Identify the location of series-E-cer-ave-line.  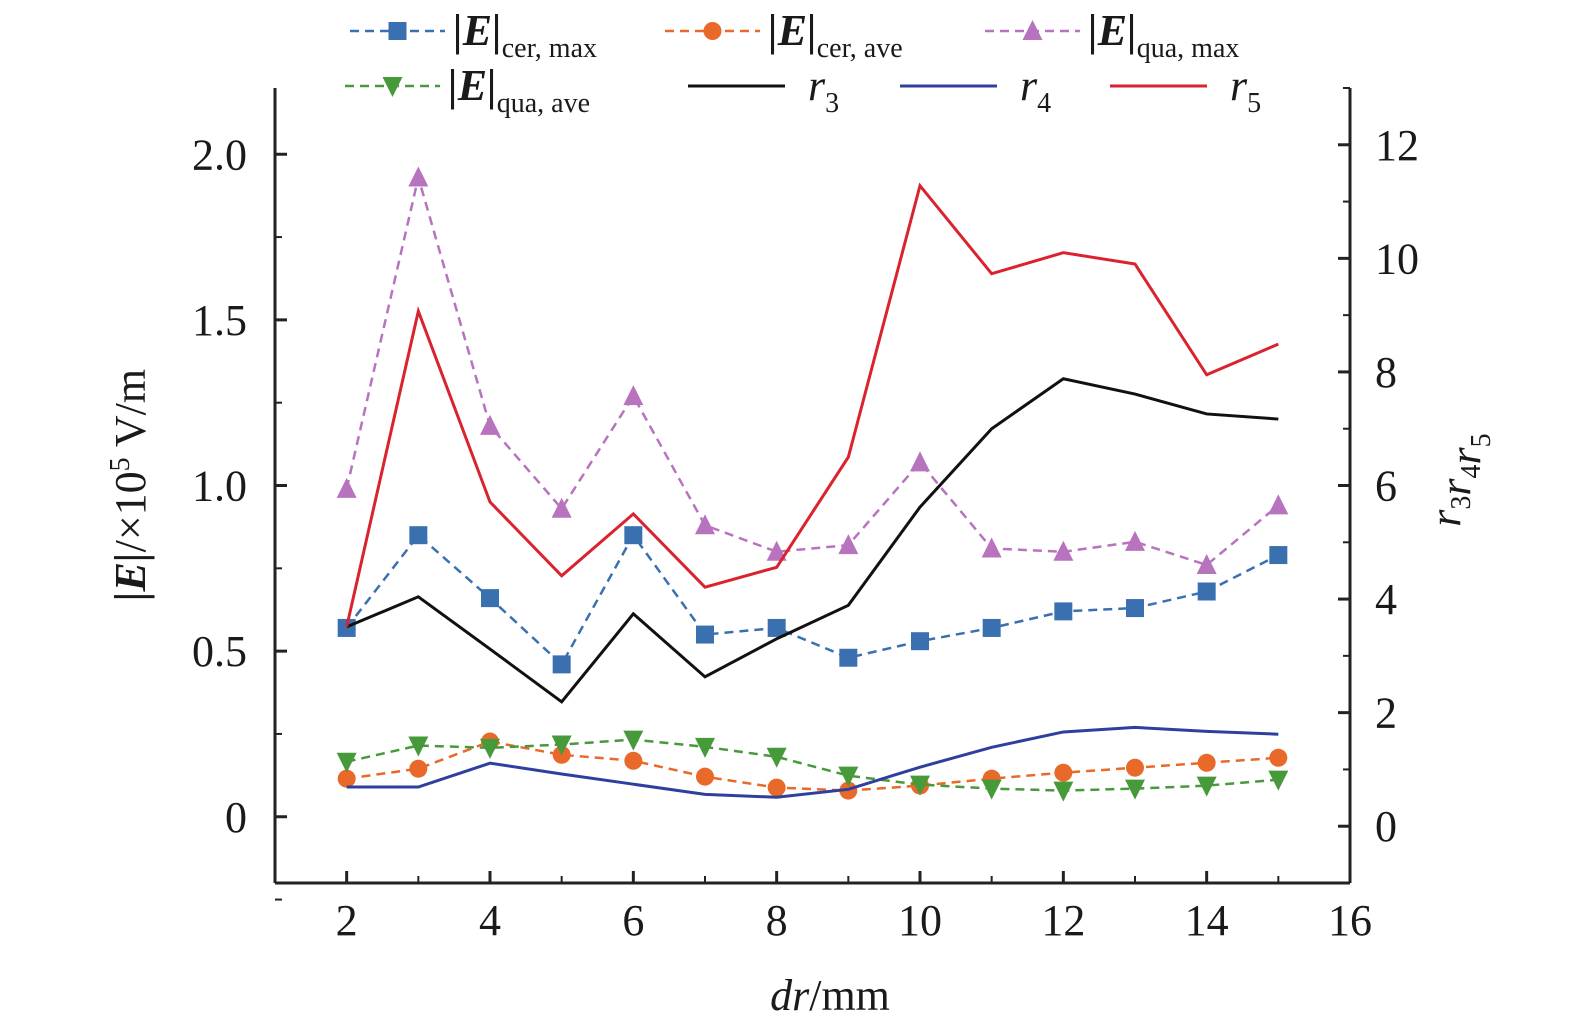
(812, 766).